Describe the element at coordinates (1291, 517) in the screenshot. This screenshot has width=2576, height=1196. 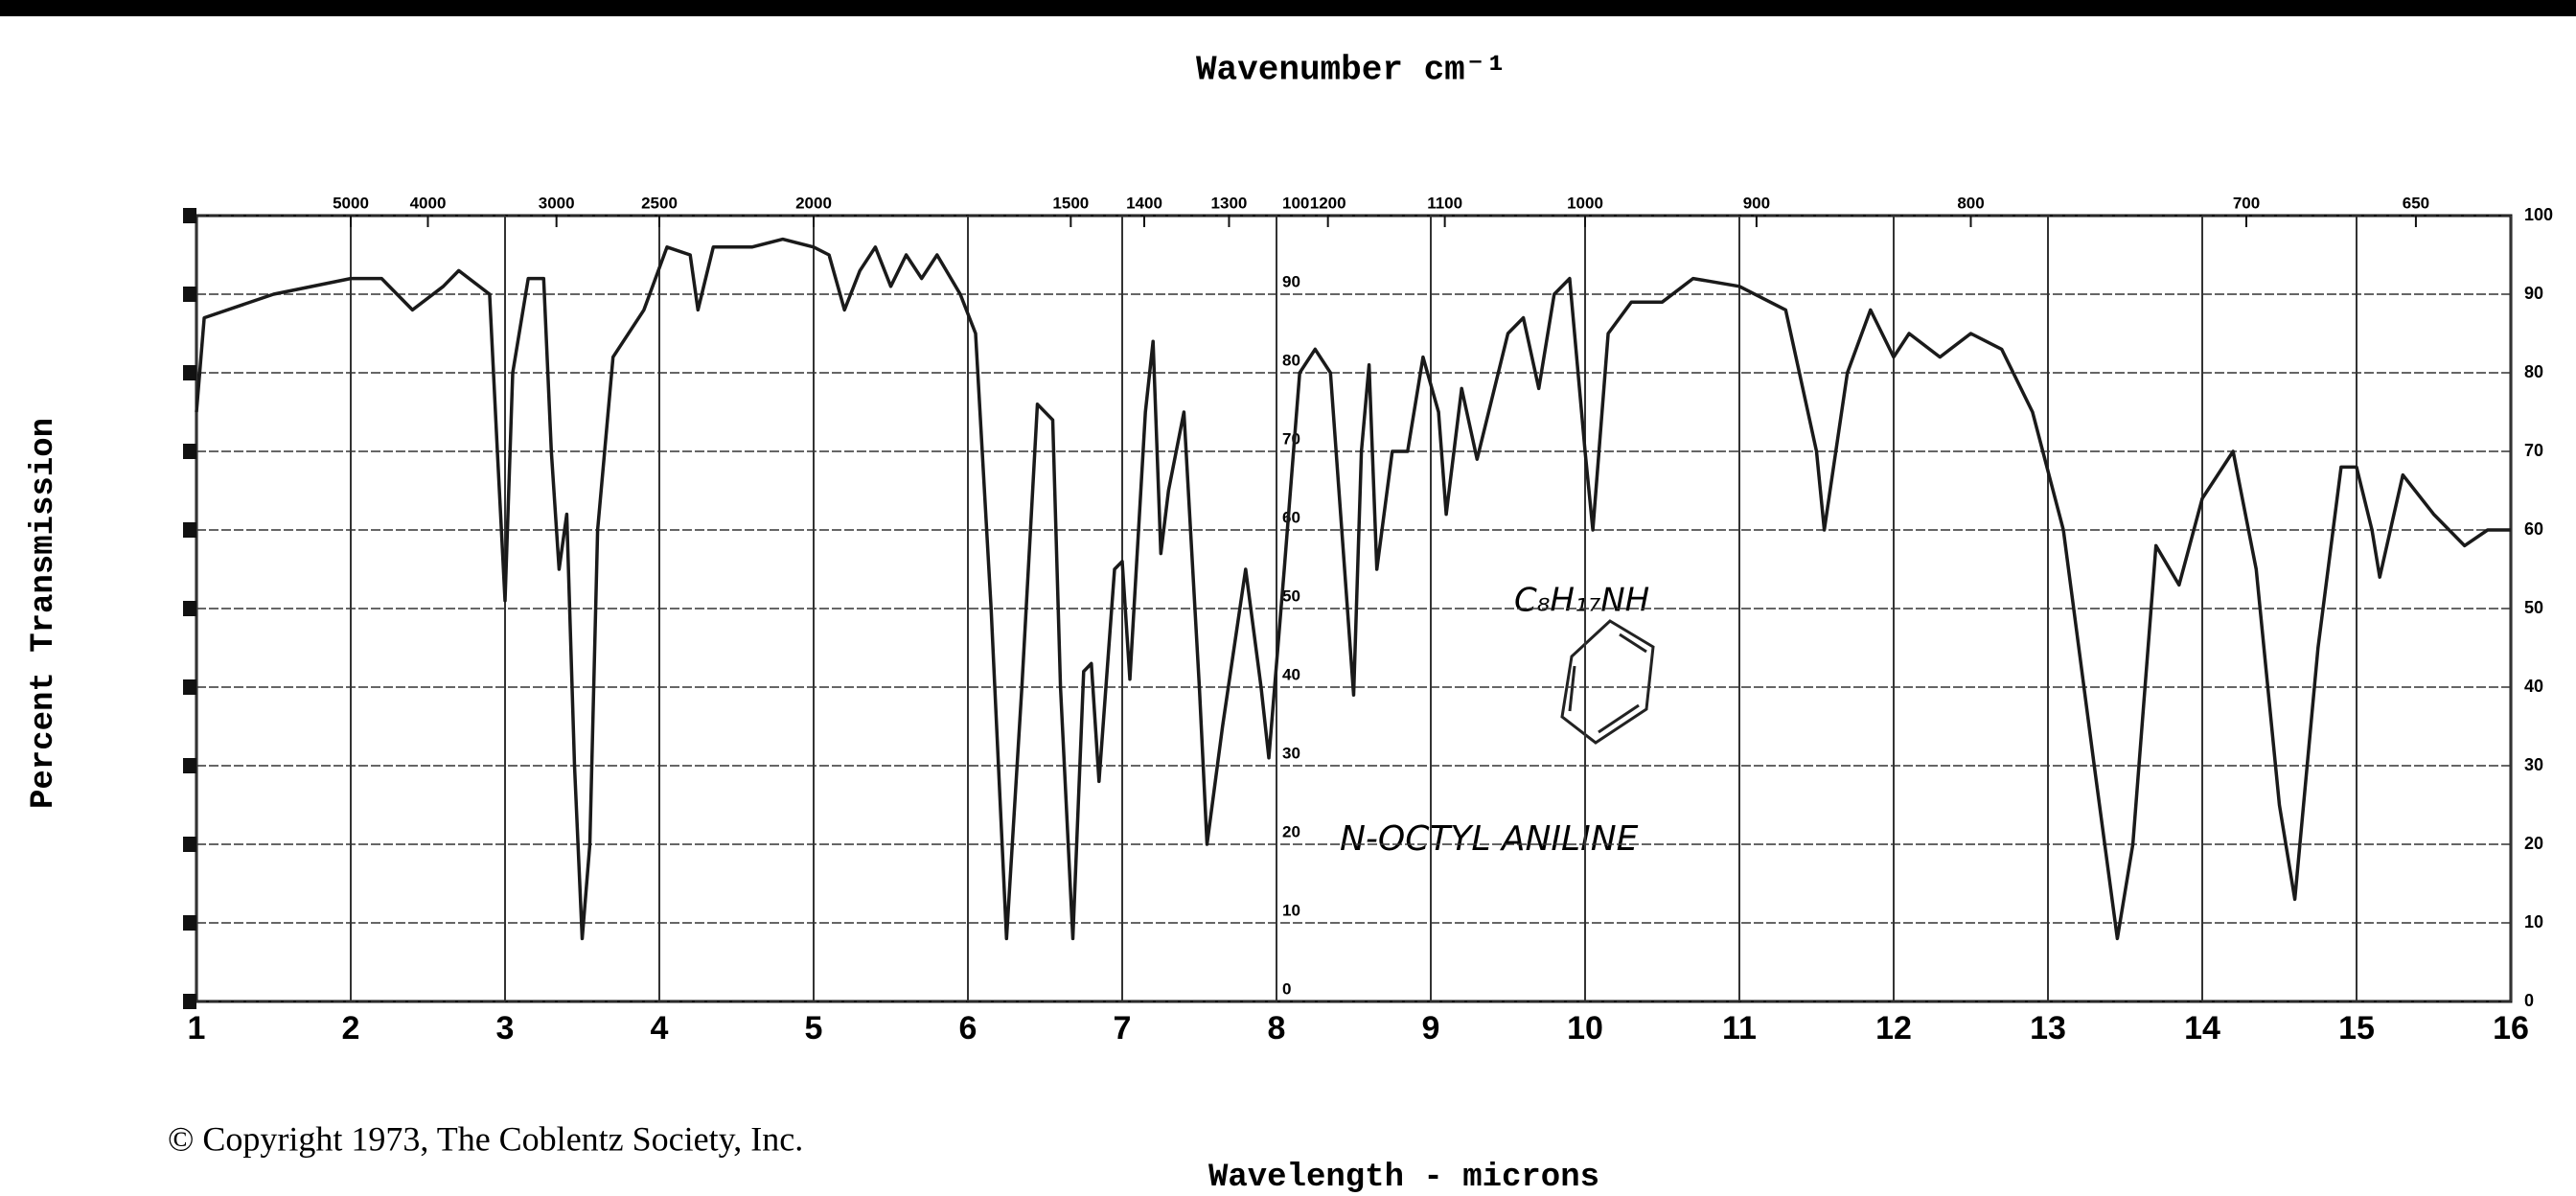
I see `y-tick-label-inner: 60` at that location.